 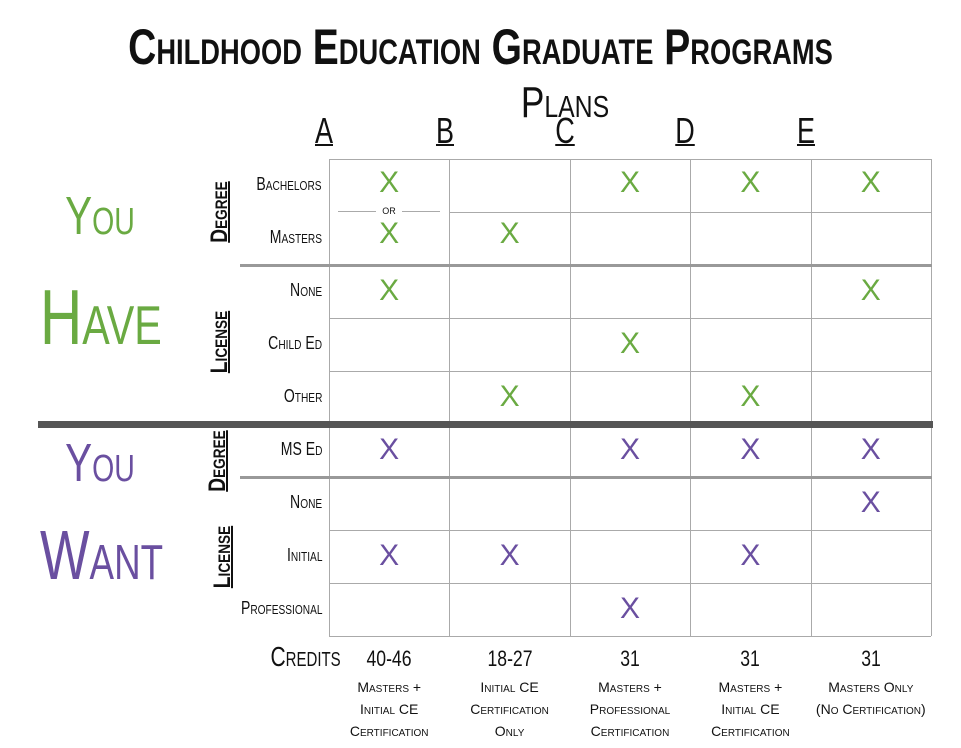 What do you see at coordinates (302, 395) in the screenshot?
I see `row-label: Other` at bounding box center [302, 395].